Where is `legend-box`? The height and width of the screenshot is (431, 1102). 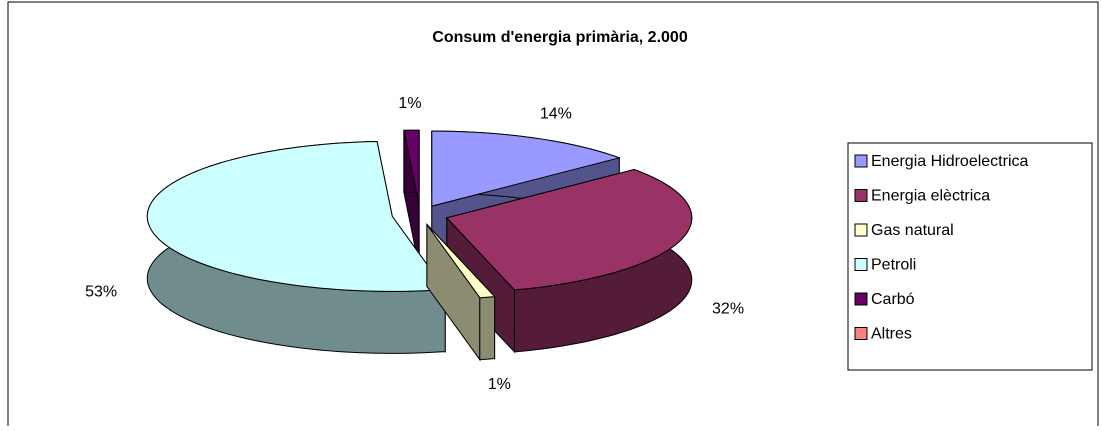 legend-box is located at coordinates (970, 256).